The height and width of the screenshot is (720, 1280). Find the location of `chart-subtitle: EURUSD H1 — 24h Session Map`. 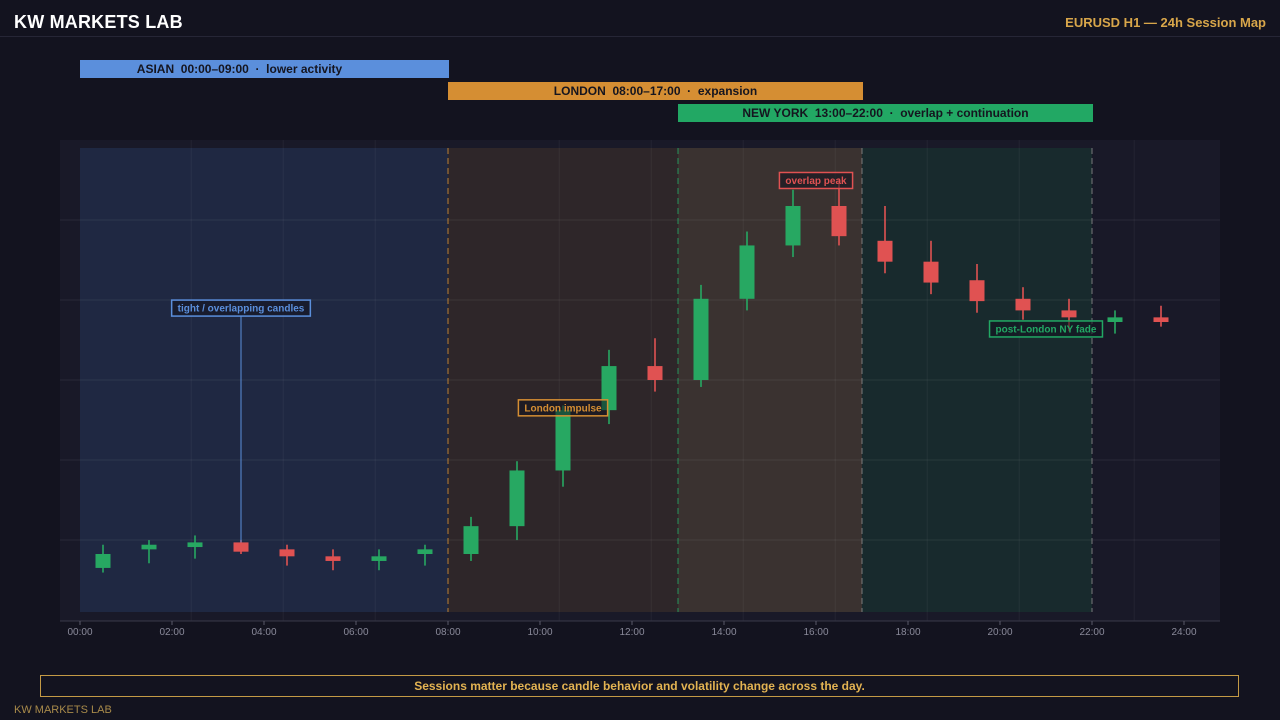

chart-subtitle: EURUSD H1 — 24h Session Map is located at coordinates (1165, 22).